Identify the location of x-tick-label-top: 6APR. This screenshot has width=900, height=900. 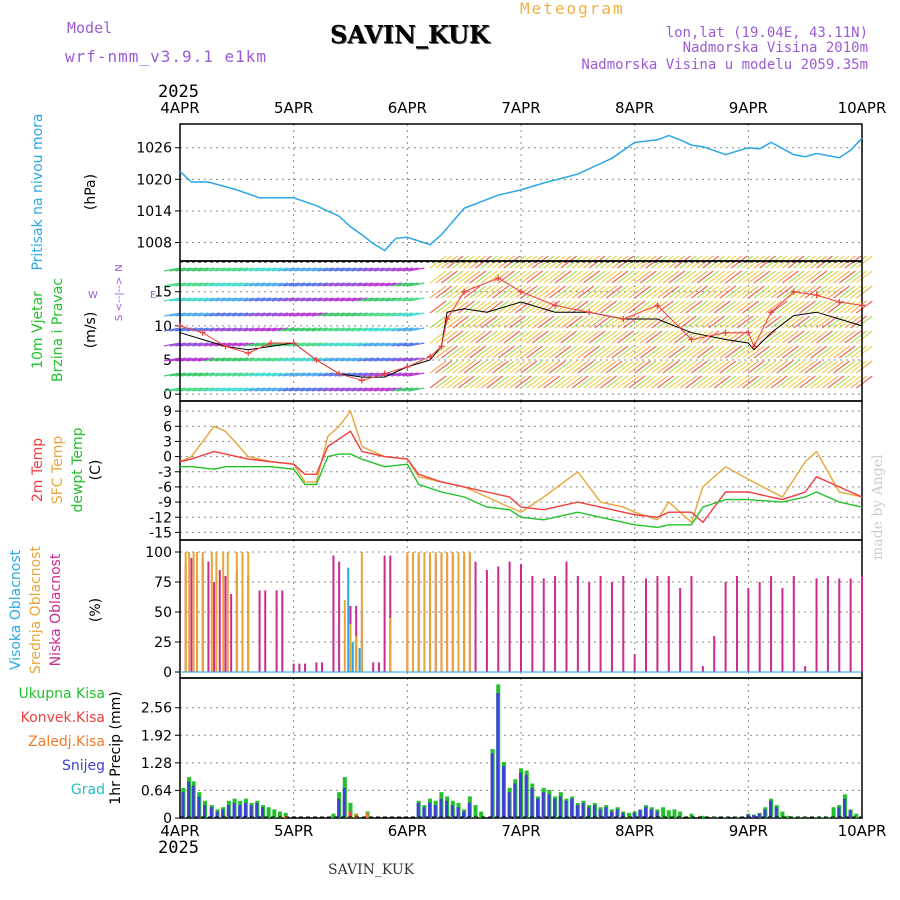
(407, 108).